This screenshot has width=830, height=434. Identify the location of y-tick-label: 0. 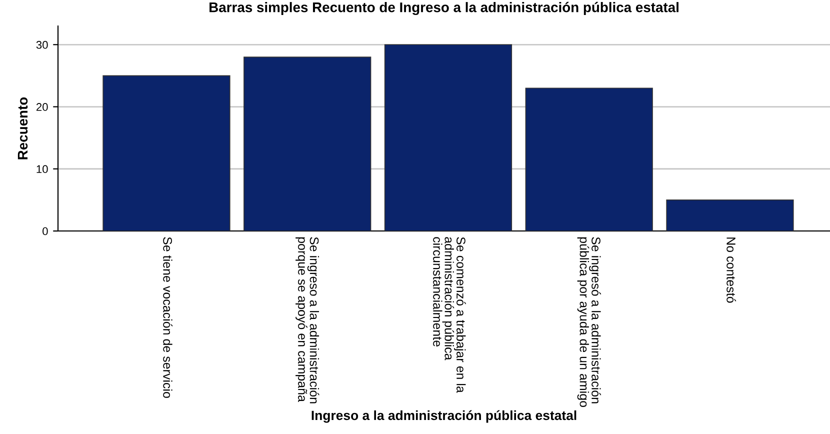
(45, 231).